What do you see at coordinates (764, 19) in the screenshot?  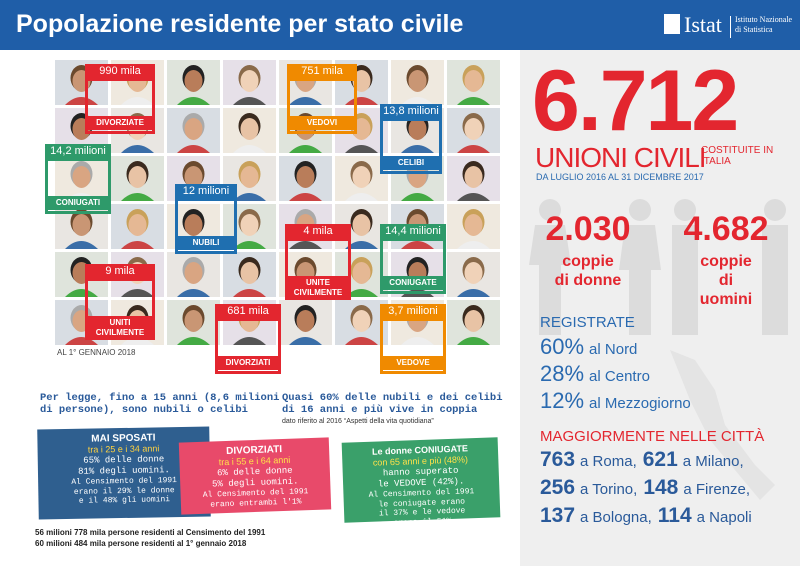 I see `logo-subtitle-line: Istituto Nazionale` at bounding box center [764, 19].